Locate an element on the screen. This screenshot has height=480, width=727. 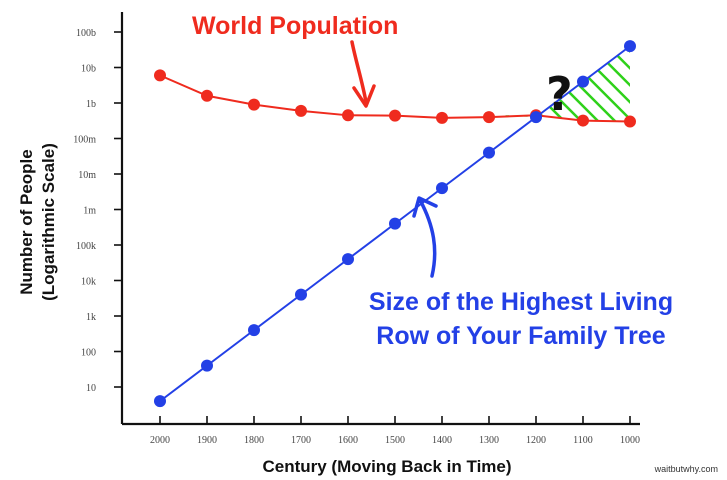
y-ticks: 10 100 1k 10k 100k 1m 10m 100m 1b 10b 100b is located at coordinates (97, 211).